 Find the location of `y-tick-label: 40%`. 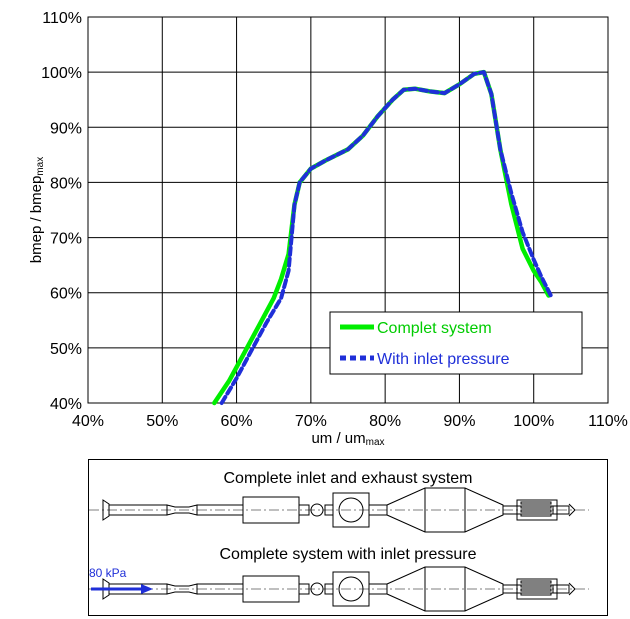

y-tick-label: 40% is located at coordinates (66, 404).